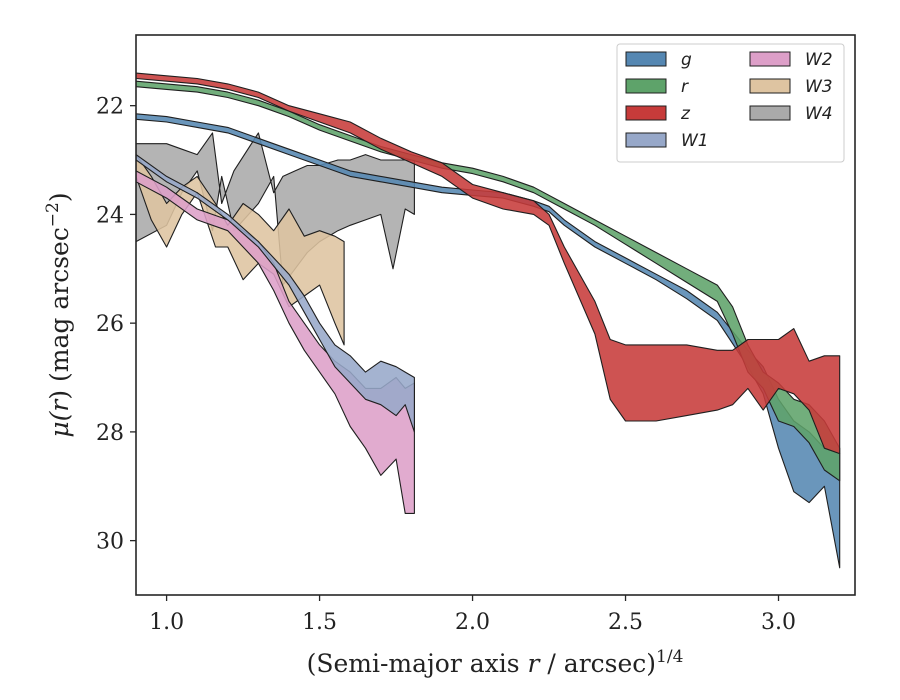 This screenshot has height=700, width=900. Describe the element at coordinates (685, 114) in the screenshot. I see `legend-label-z: z` at that location.